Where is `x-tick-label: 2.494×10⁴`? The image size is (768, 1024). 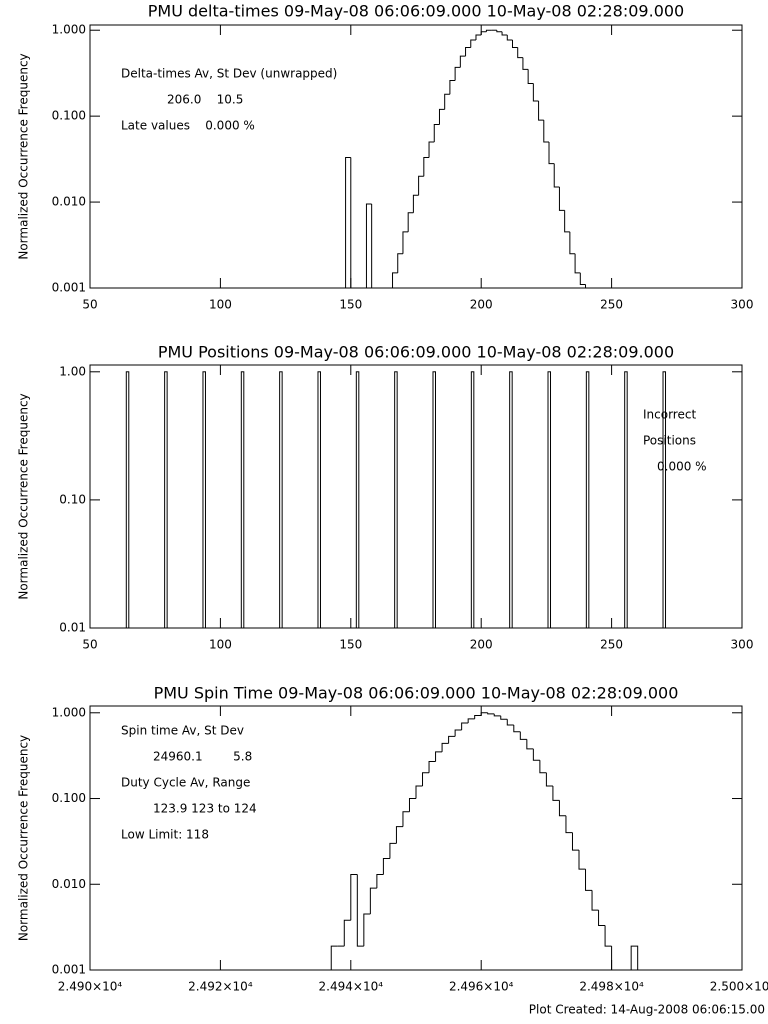
x-tick-label: 2.494×10⁴ is located at coordinates (351, 987).